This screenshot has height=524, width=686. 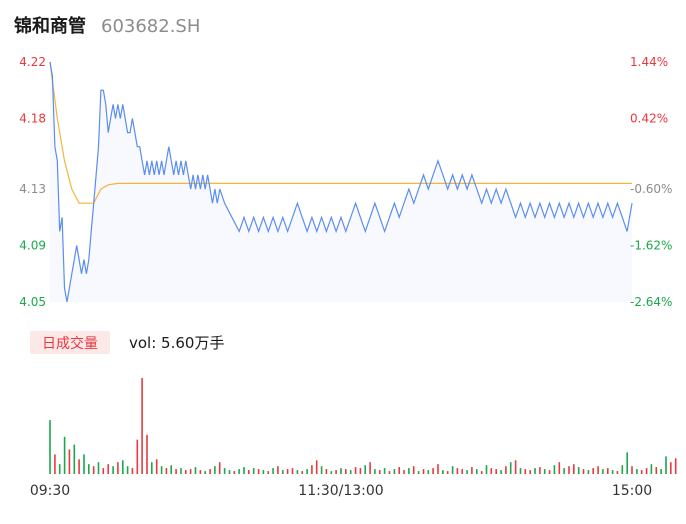 What do you see at coordinates (651, 182) in the screenshot?
I see `percent-axis: 1.44% 0.42% -0.60% -1.62% -2.64%` at bounding box center [651, 182].